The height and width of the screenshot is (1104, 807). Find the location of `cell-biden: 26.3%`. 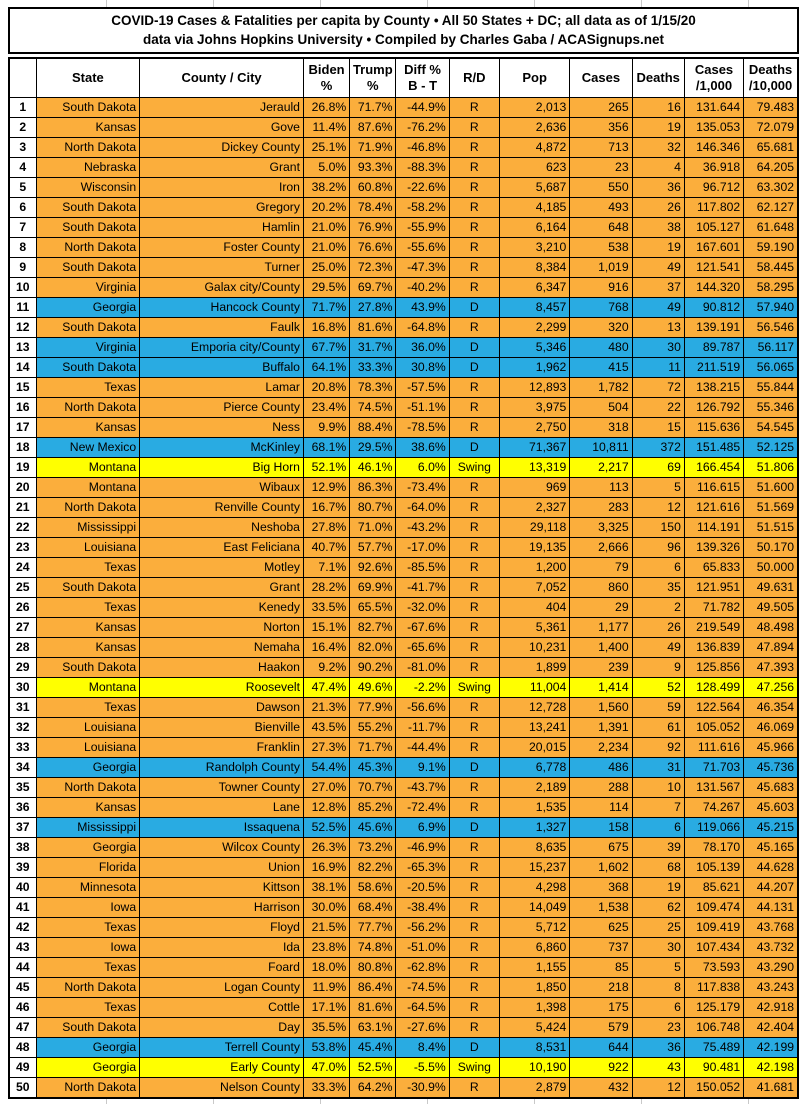

cell-biden: 26.3% is located at coordinates (326, 847).